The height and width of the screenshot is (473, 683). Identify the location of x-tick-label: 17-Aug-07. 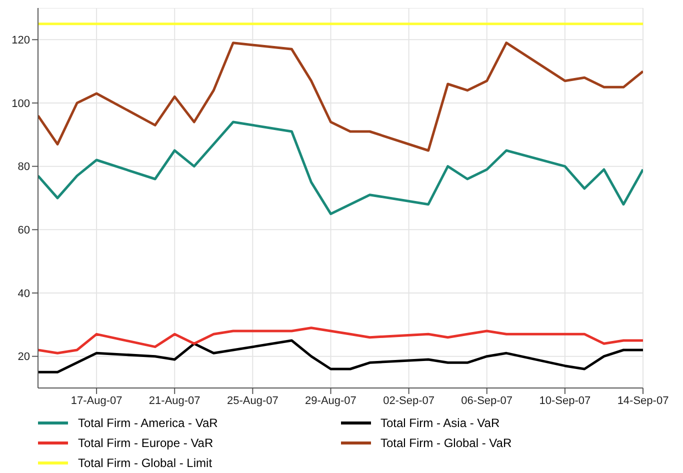
(96, 400).